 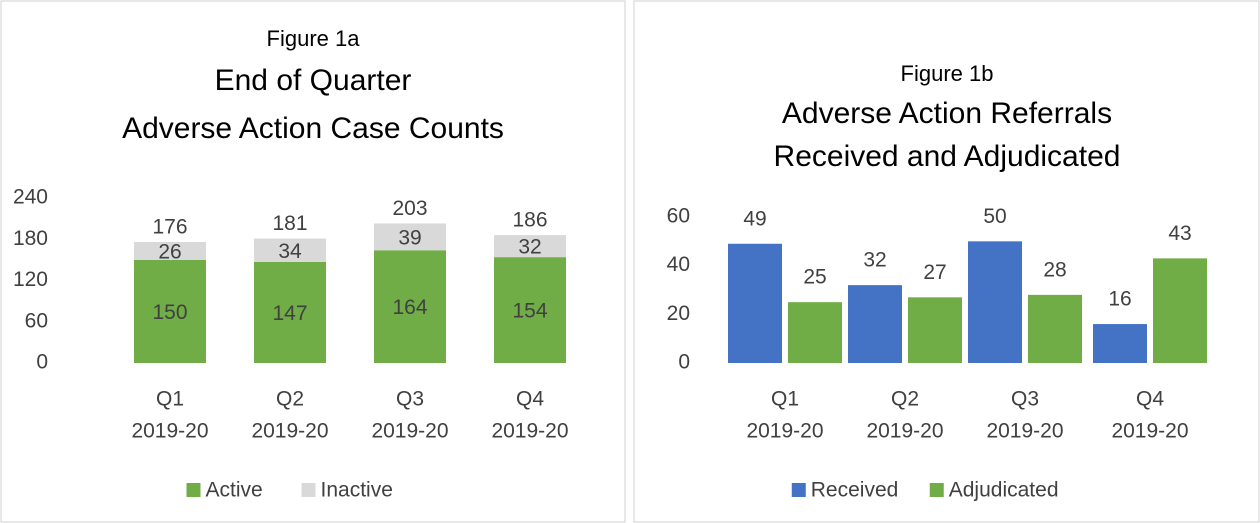 I want to click on value-label: 34, so click(x=290, y=251).